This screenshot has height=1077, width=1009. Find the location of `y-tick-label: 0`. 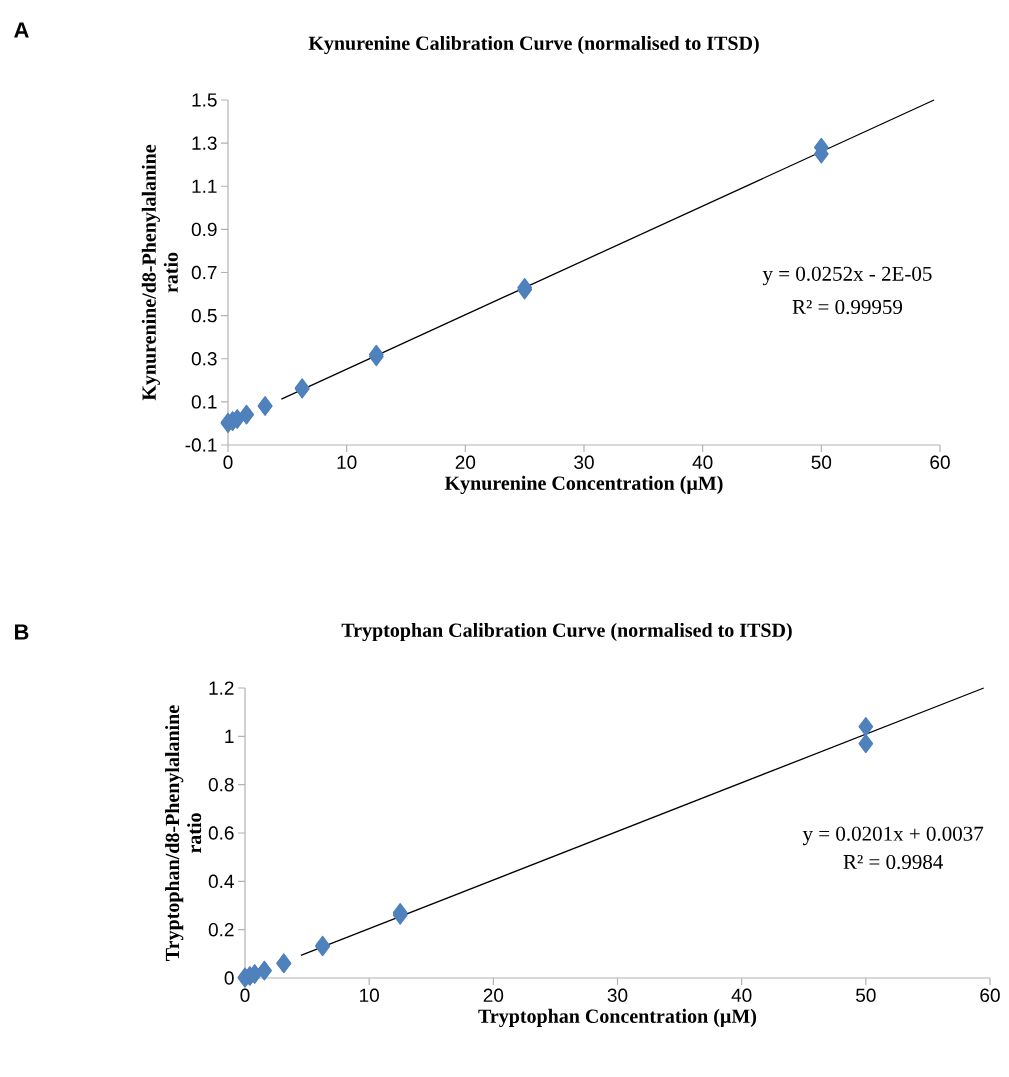

y-tick-label: 0 is located at coordinates (229, 978).